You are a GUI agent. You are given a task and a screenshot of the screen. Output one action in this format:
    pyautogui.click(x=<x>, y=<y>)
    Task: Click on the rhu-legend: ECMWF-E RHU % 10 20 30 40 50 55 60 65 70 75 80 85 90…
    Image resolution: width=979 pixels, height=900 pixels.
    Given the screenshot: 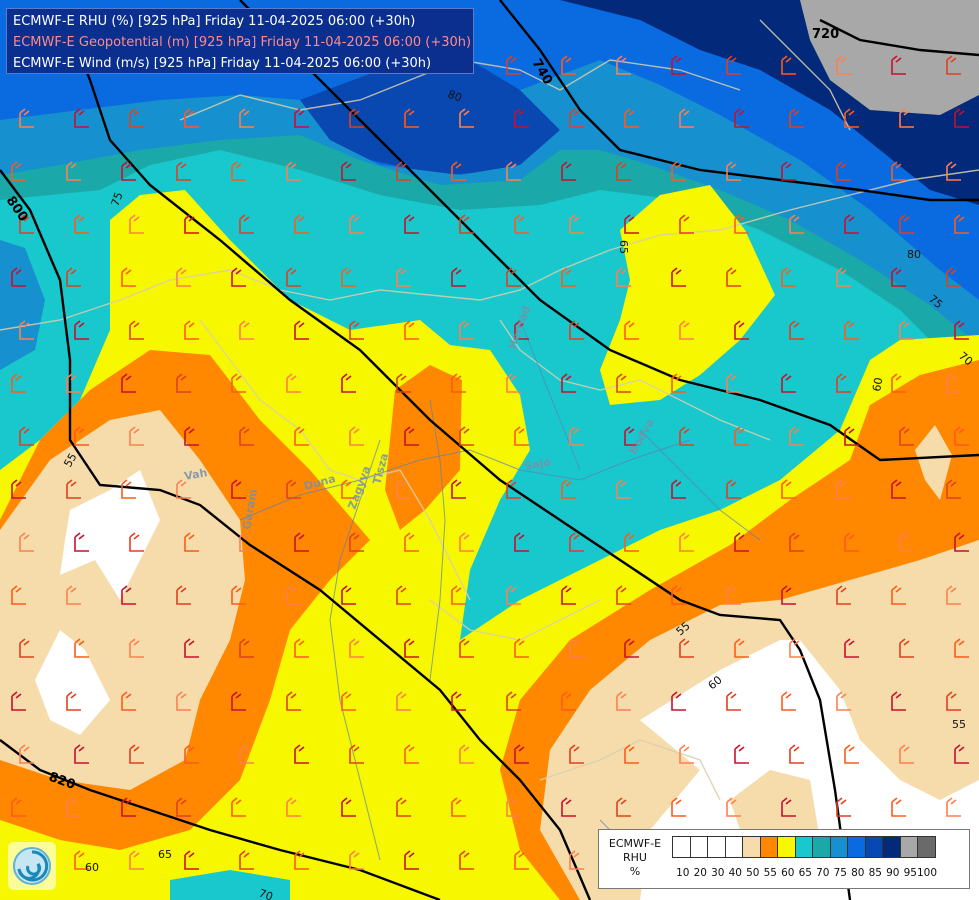 What is the action you would take?
    pyautogui.click(x=784, y=859)
    